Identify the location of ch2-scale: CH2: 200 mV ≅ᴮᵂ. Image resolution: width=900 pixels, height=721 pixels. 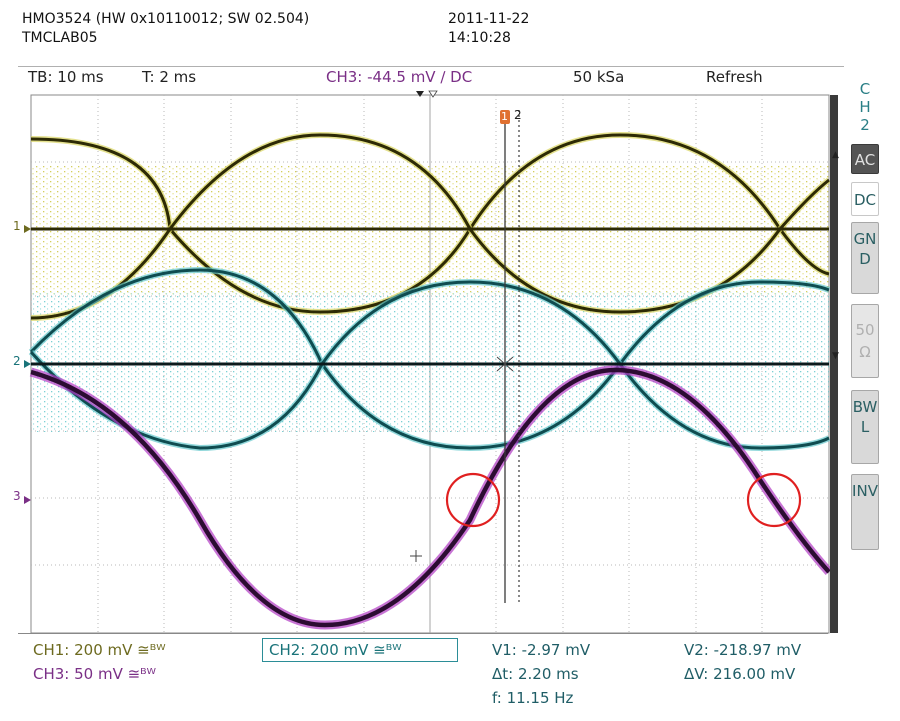
(360, 650).